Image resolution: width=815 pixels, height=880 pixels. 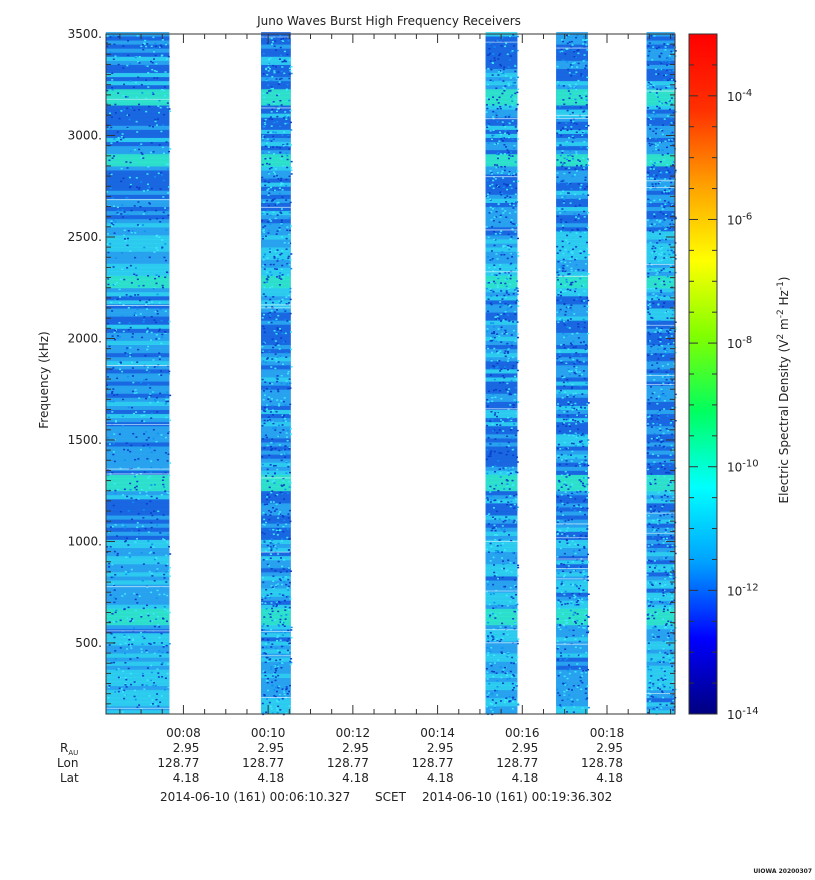 What do you see at coordinates (85, 34) in the screenshot?
I see `y-tick-label: 3500.` at bounding box center [85, 34].